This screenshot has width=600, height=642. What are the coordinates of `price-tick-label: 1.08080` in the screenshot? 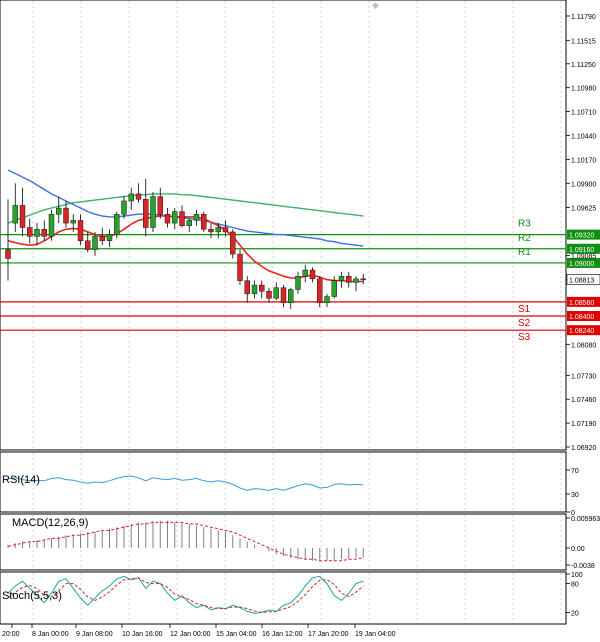 It's located at (583, 345).